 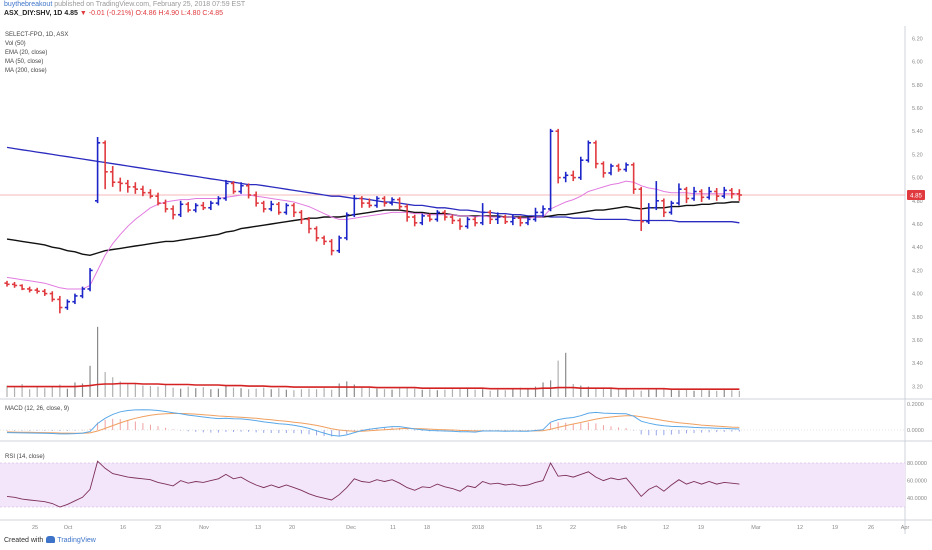 What do you see at coordinates (37, 409) in the screenshot?
I see `legend-macd: MACD (12, 26, close, 9)` at bounding box center [37, 409].